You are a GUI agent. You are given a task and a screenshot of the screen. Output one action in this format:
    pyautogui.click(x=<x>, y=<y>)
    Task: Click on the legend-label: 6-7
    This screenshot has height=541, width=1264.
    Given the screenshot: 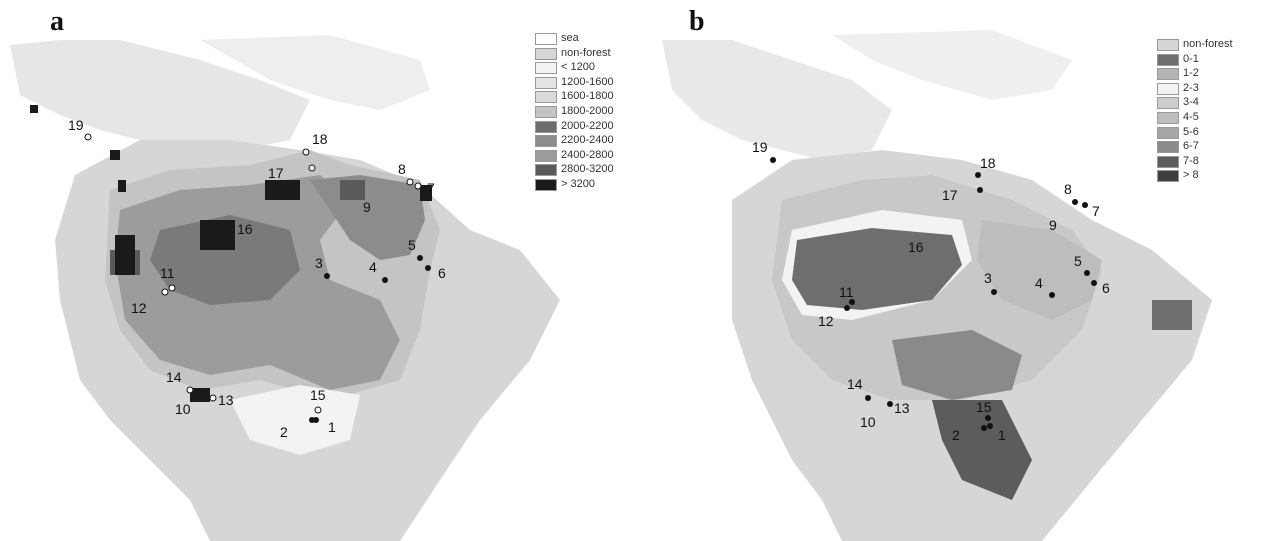 What is the action you would take?
    pyautogui.click(x=1191, y=146)
    